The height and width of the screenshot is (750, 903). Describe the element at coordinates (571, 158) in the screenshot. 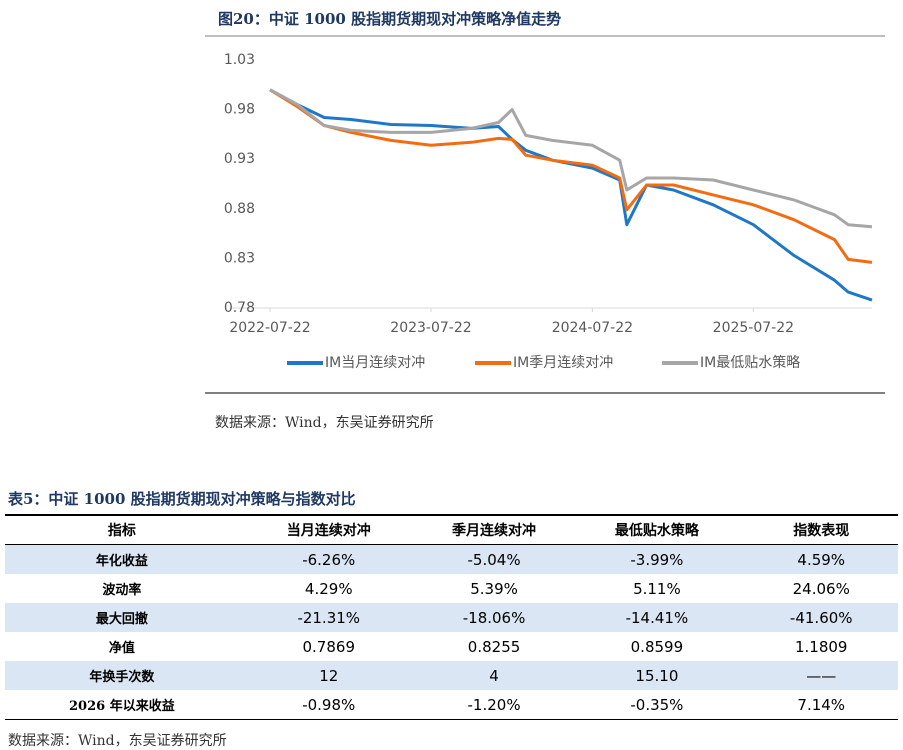

I see `series-line` at that location.